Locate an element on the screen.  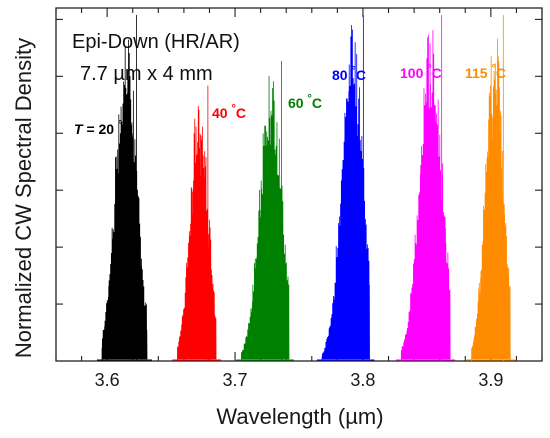
y-axis-title: Normalized CW Spectral Density is located at coordinates (23, 198).